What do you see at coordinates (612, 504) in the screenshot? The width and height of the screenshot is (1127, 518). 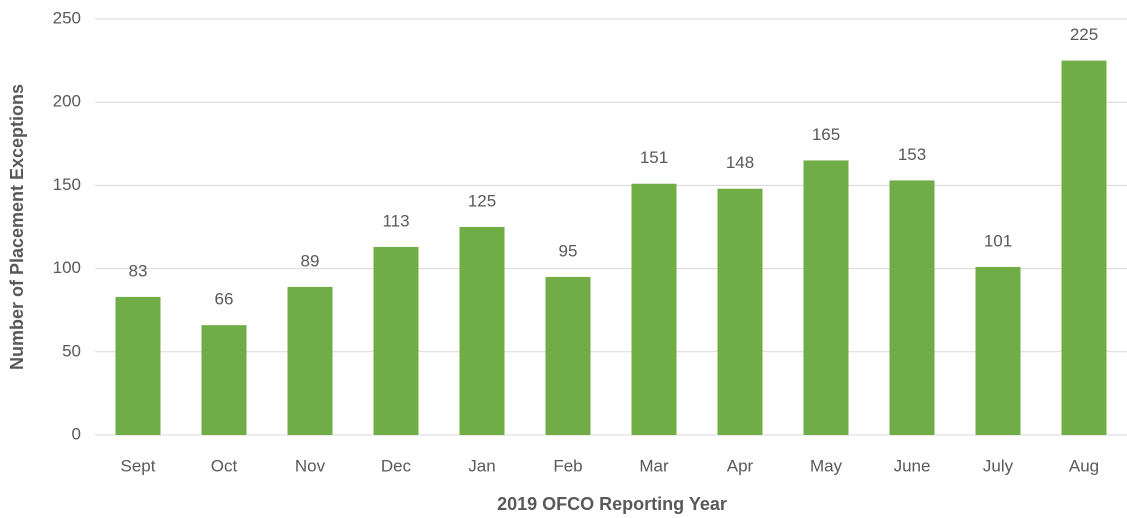 I see `x-axis-title: 2019 OFCO Reporting Year` at bounding box center [612, 504].